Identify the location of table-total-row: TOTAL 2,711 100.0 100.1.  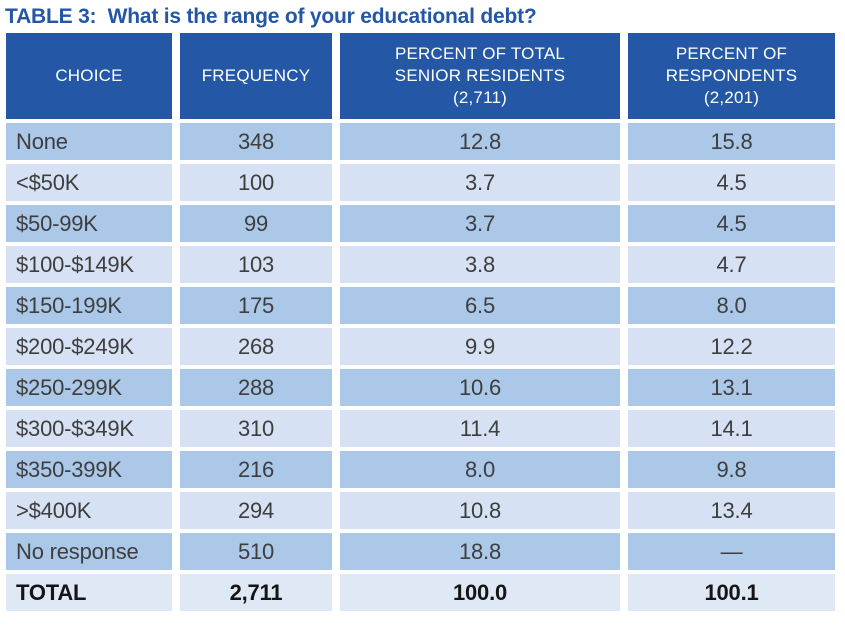
(420, 592).